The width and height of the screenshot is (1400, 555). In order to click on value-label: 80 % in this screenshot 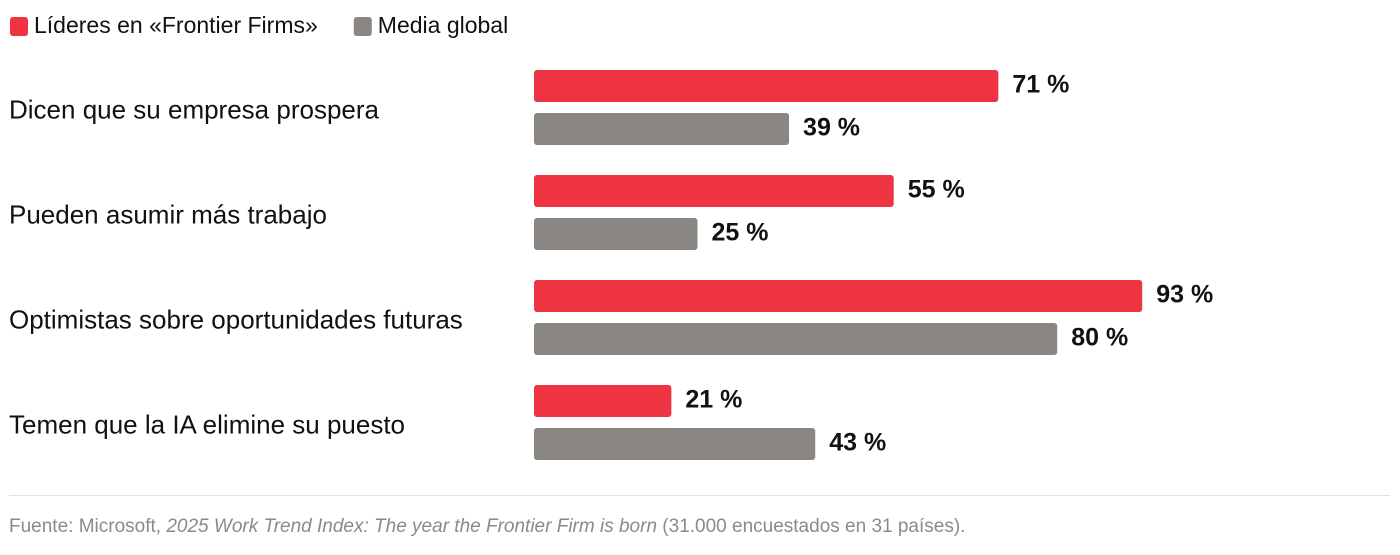, I will do `click(1099, 338)`.